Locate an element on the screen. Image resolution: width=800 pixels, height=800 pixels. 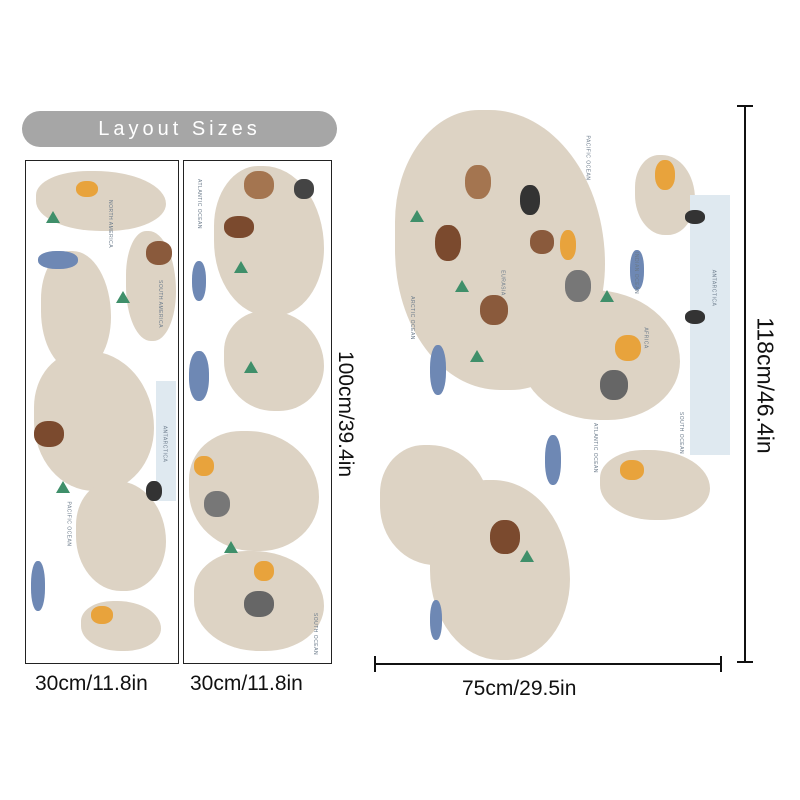
map-label: NORTH AMERICA is located at coordinates (110, 224).